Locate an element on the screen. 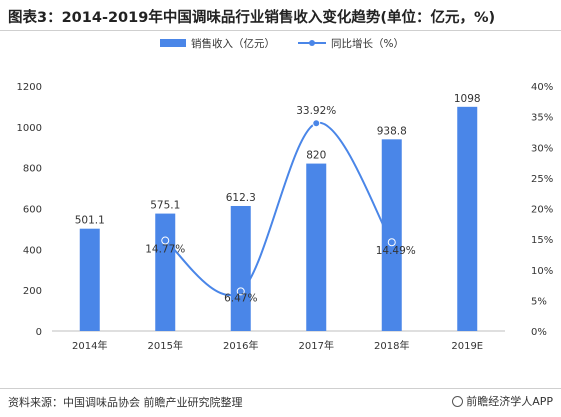 Image resolution: width=561 pixels, height=417 pixels. y-left-tick-label: 200 is located at coordinates (32, 291).